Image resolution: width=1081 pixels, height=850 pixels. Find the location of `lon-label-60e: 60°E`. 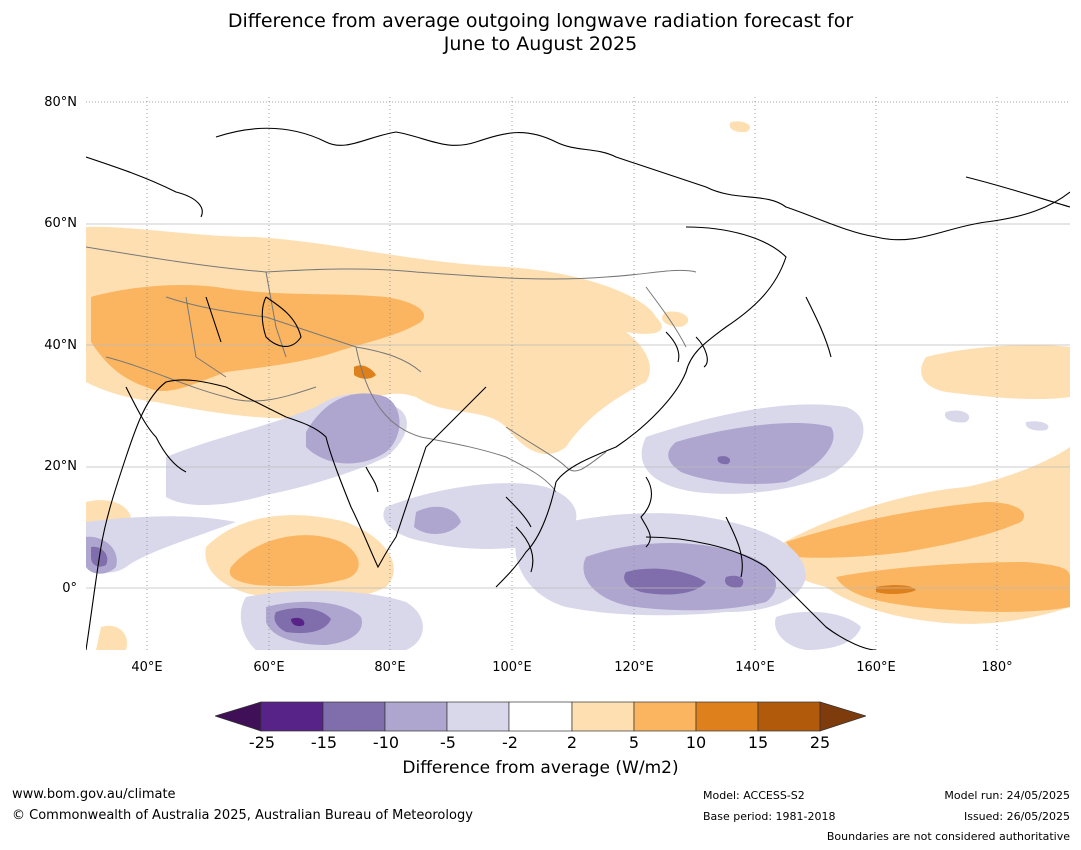

lon-label-60e: 60°E is located at coordinates (269, 667).